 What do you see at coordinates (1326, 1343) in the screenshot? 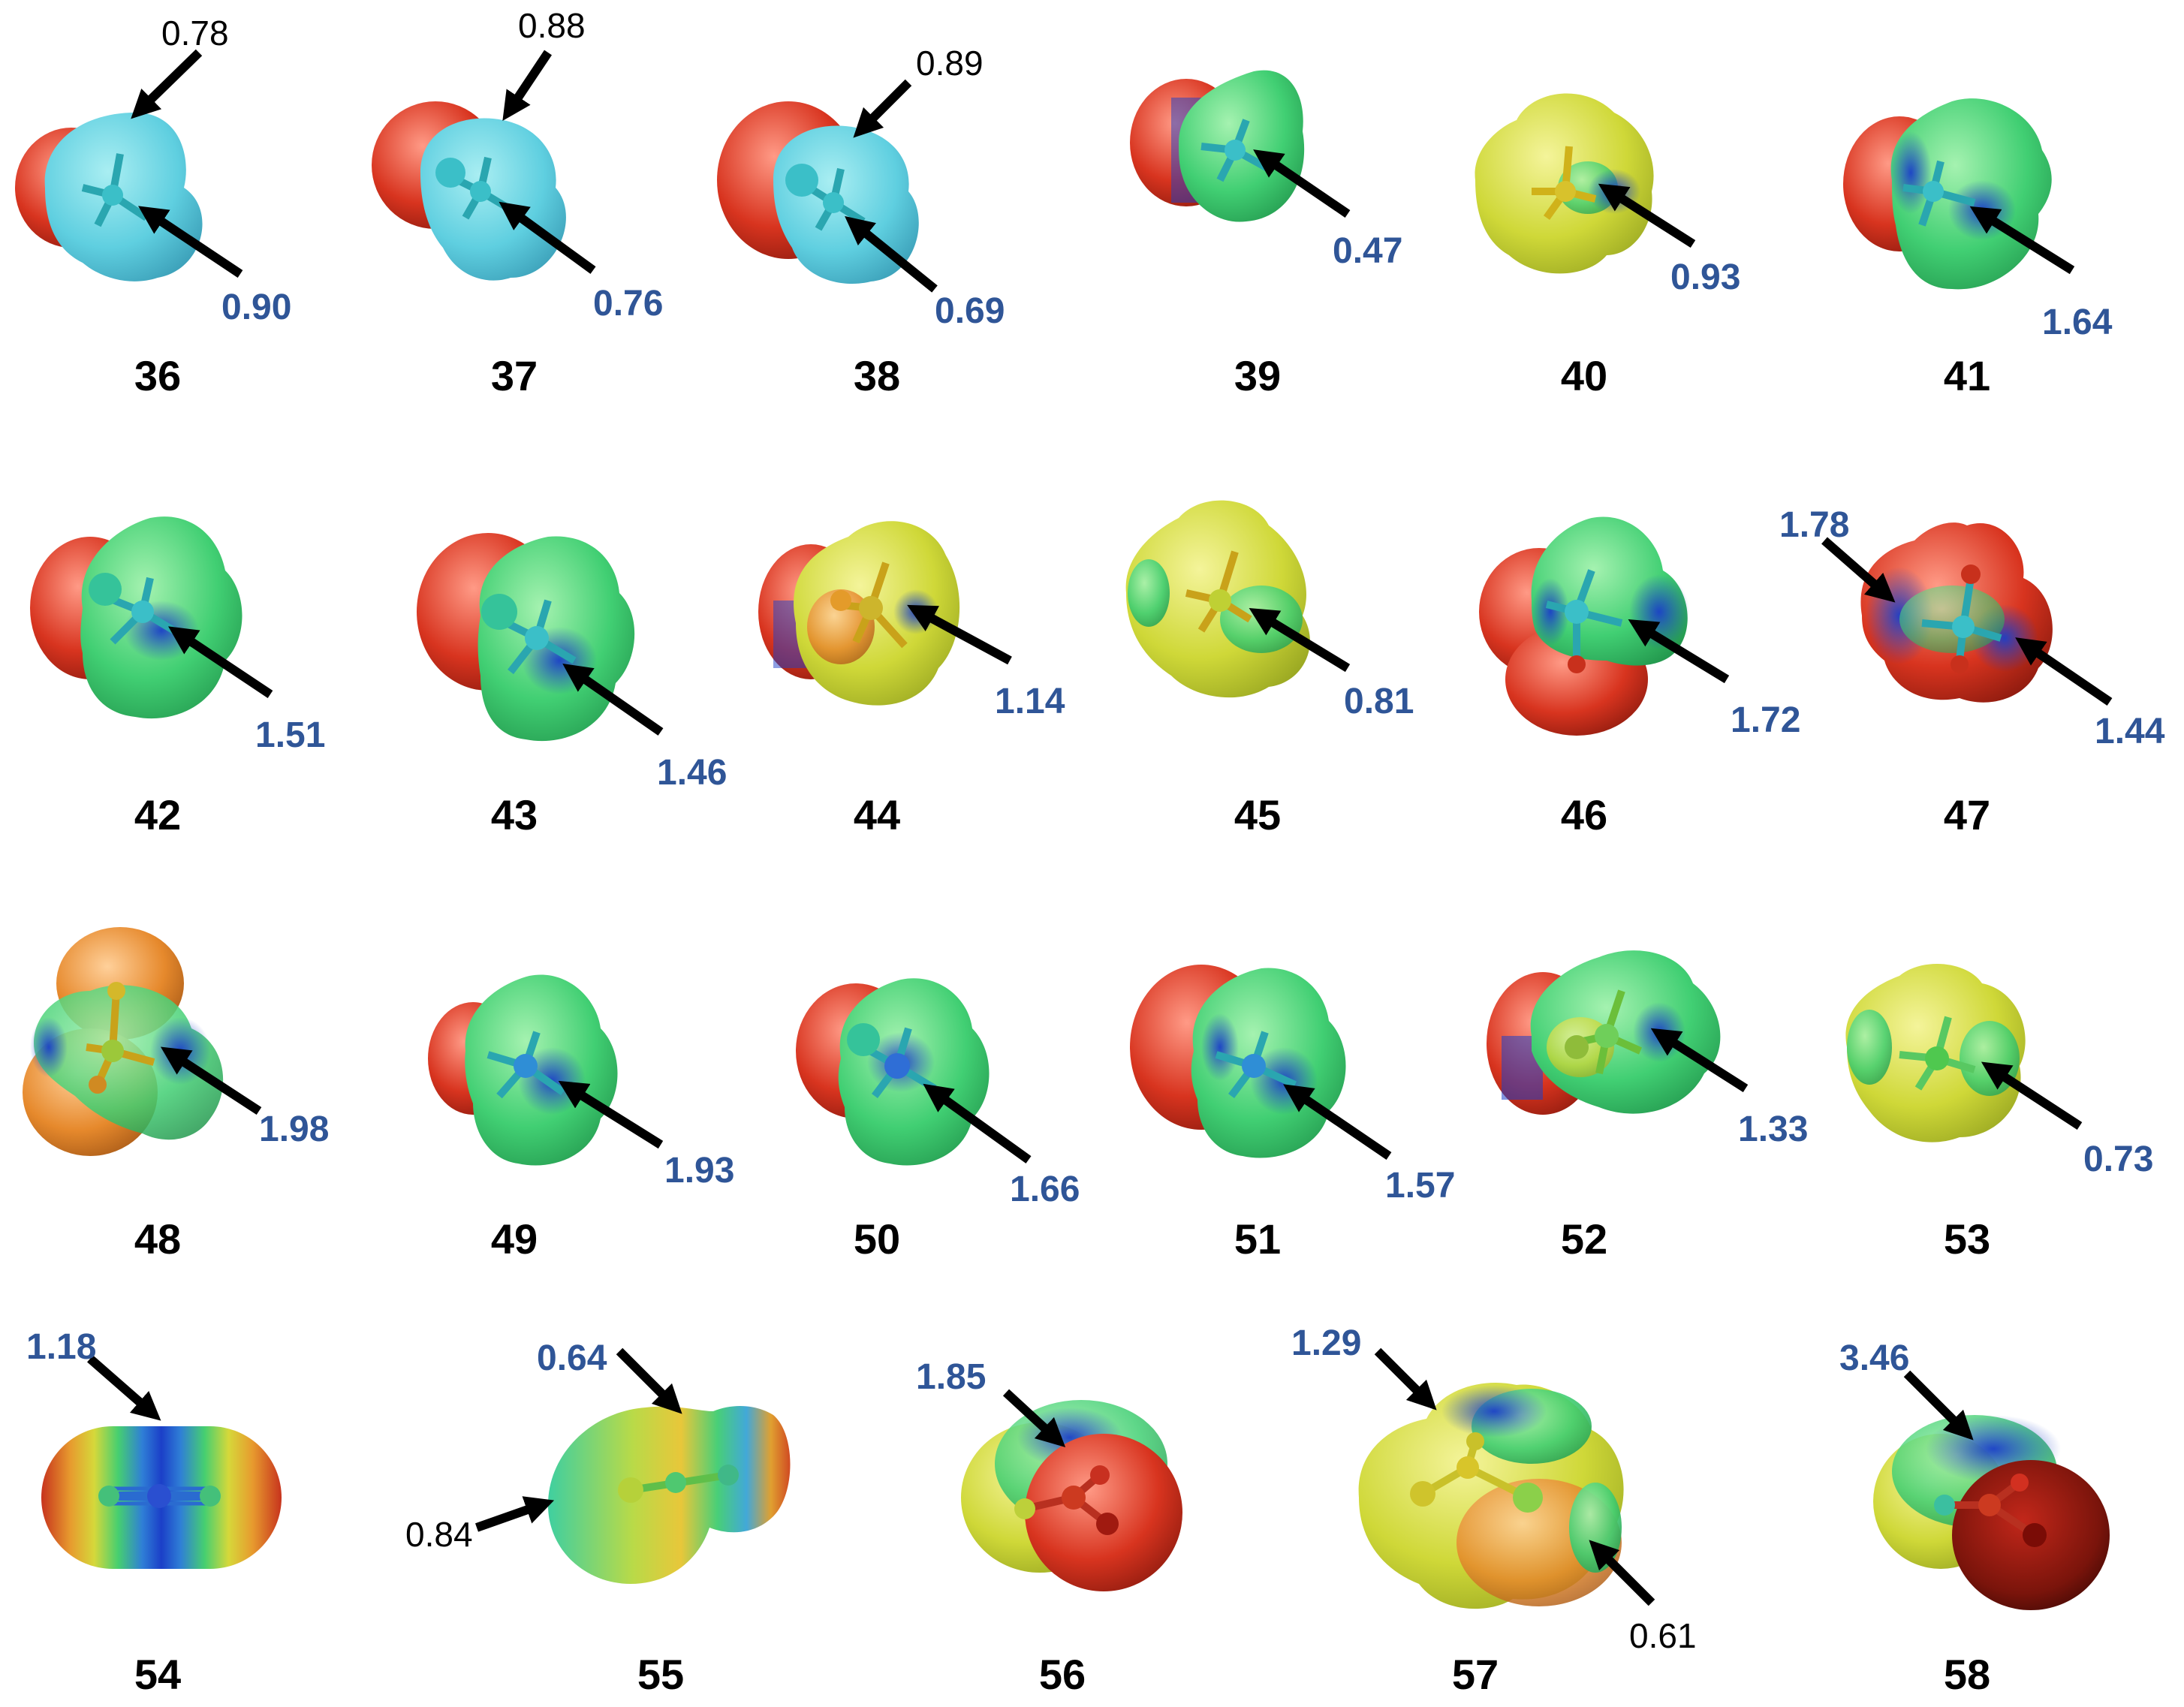
I see `value-label: 1.29` at bounding box center [1326, 1343].